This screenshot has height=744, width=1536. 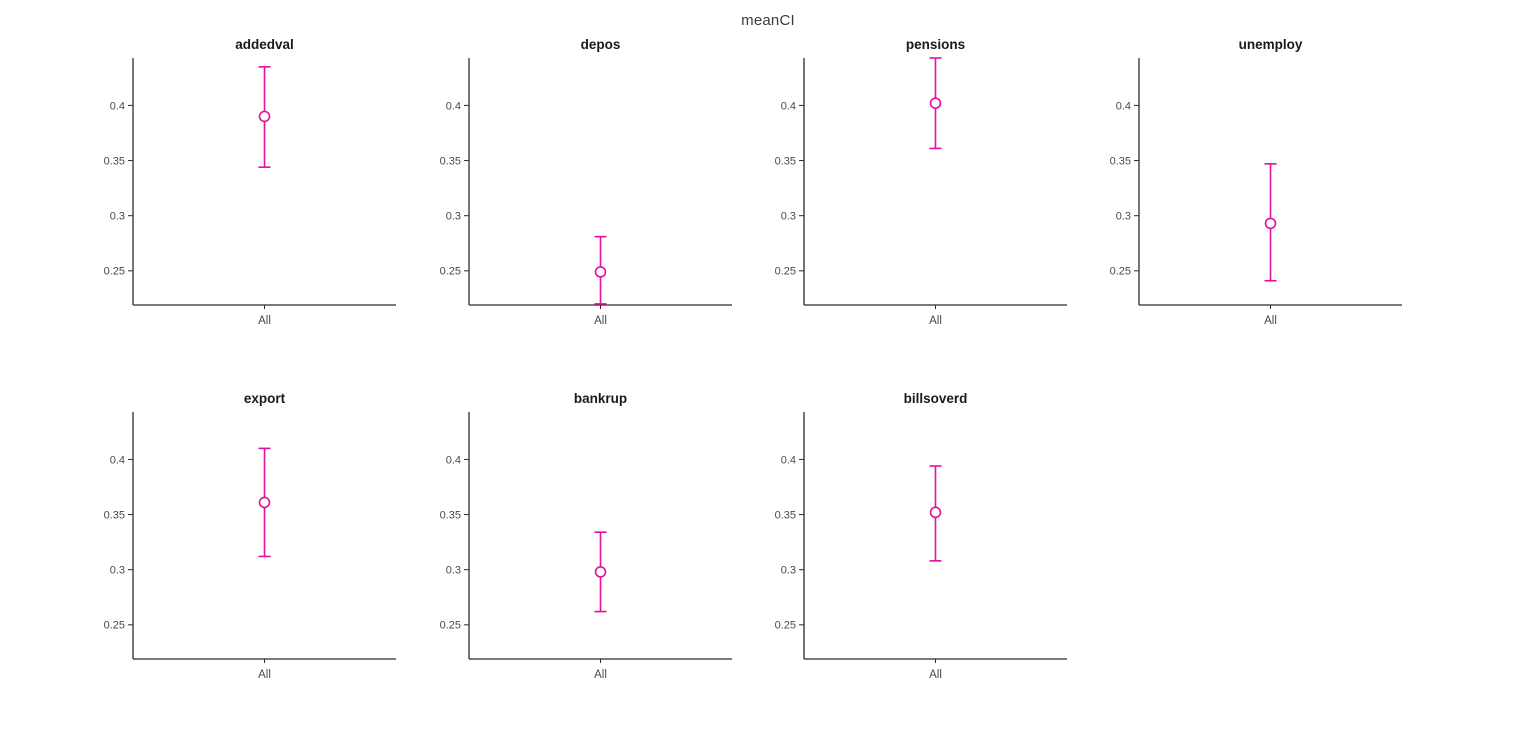 I want to click on subplot-bankrup: bankrup 0.25 0.3 0.35 0.4 All, so click(x=586, y=537).